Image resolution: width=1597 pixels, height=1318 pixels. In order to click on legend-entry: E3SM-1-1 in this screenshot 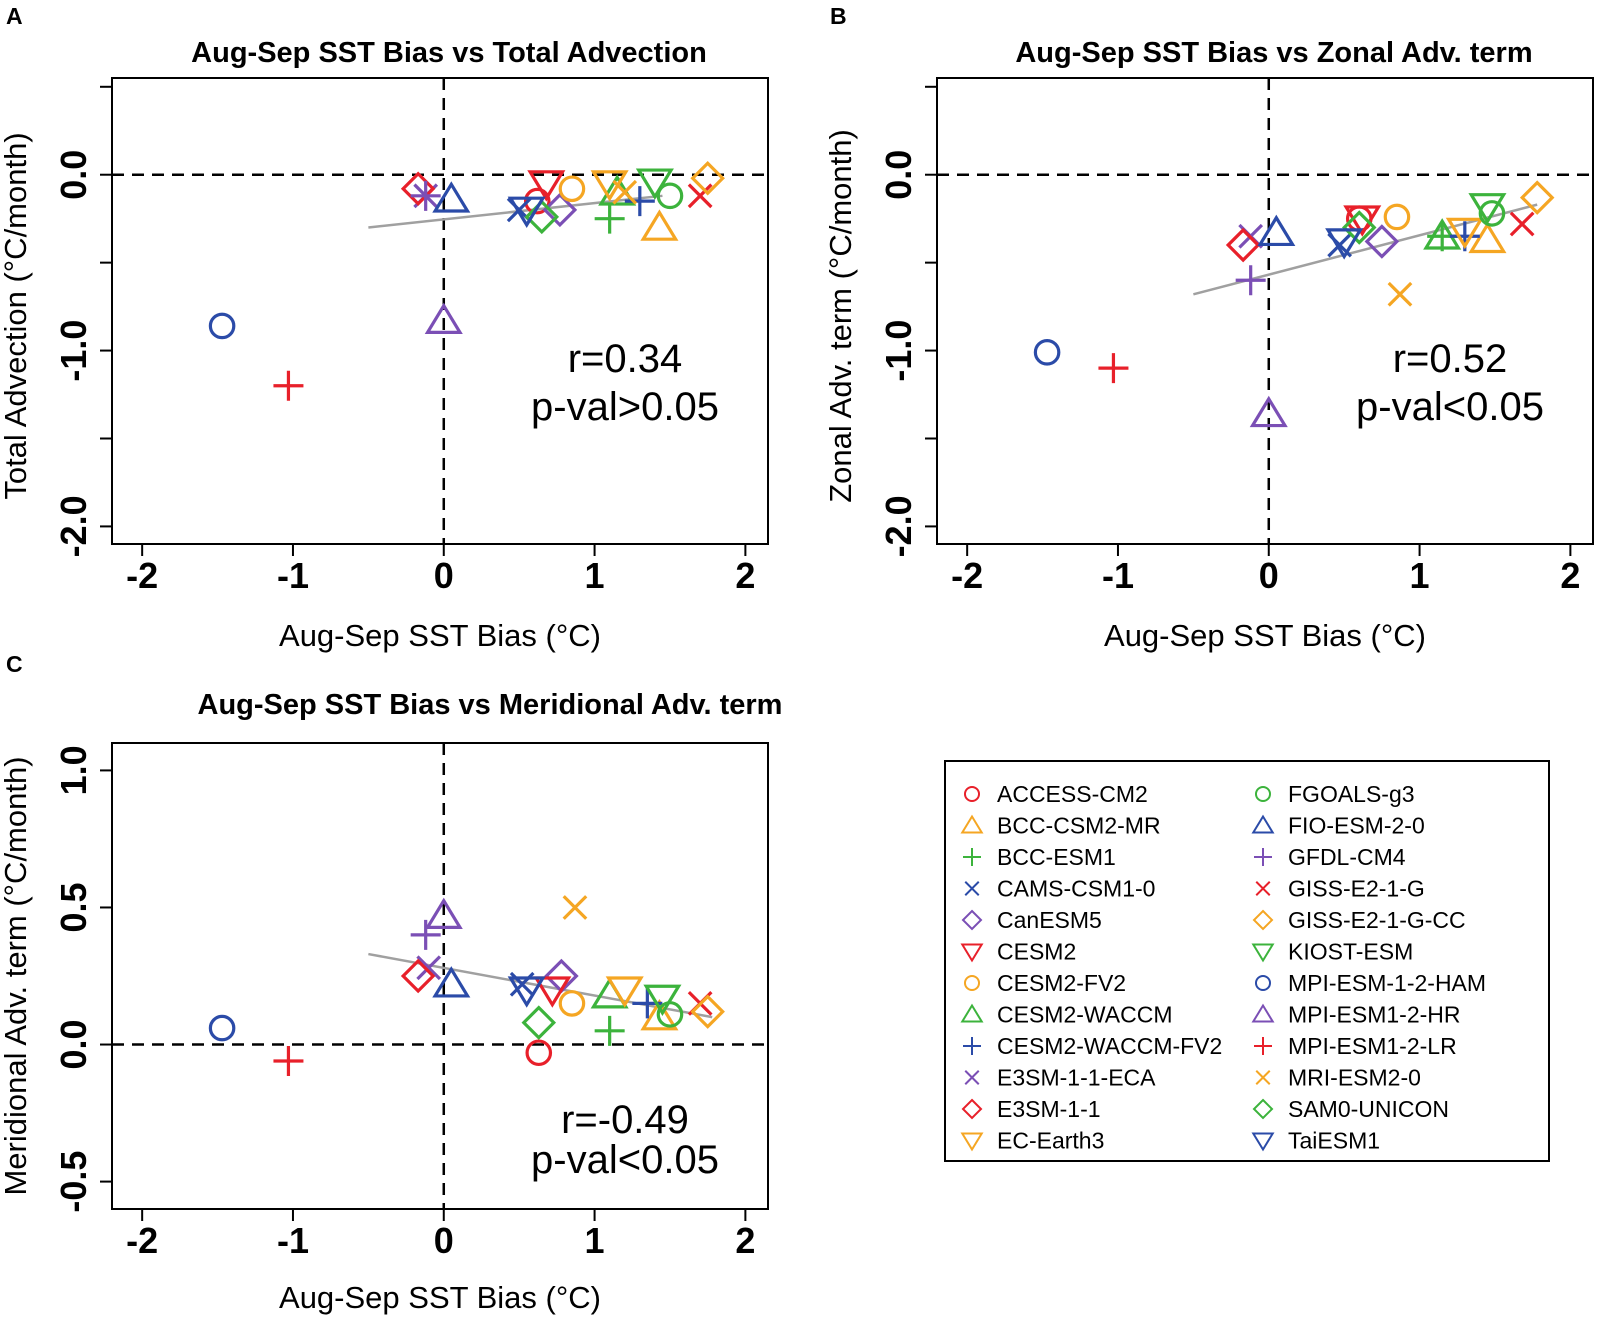, I will do `click(1031, 1109)`.